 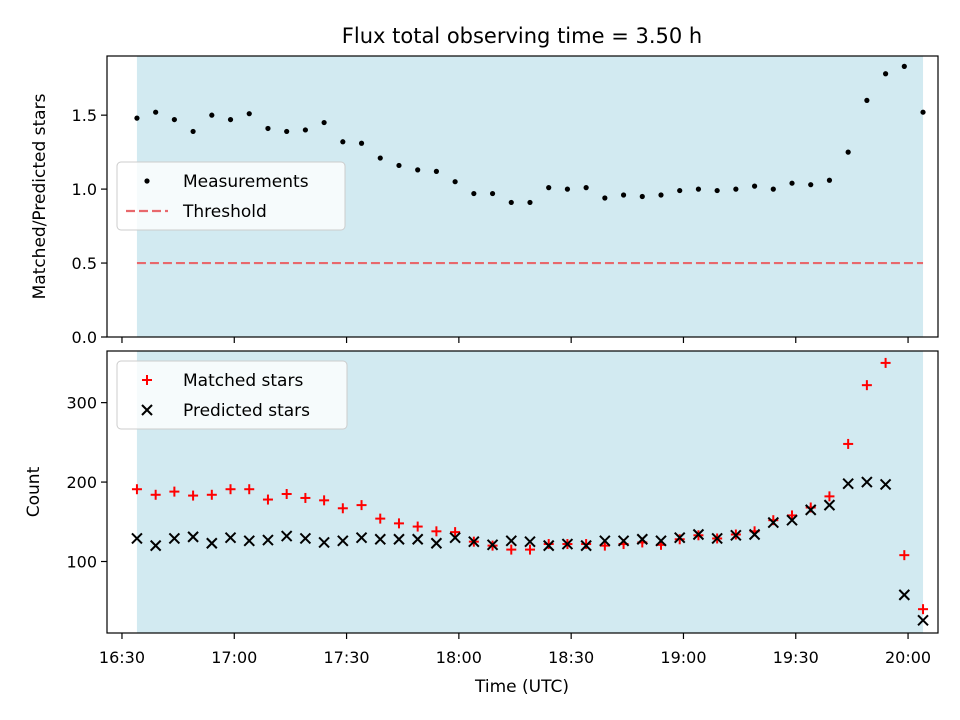 What do you see at coordinates (908, 657) in the screenshot?
I see `x-tick-label: 20:00` at bounding box center [908, 657].